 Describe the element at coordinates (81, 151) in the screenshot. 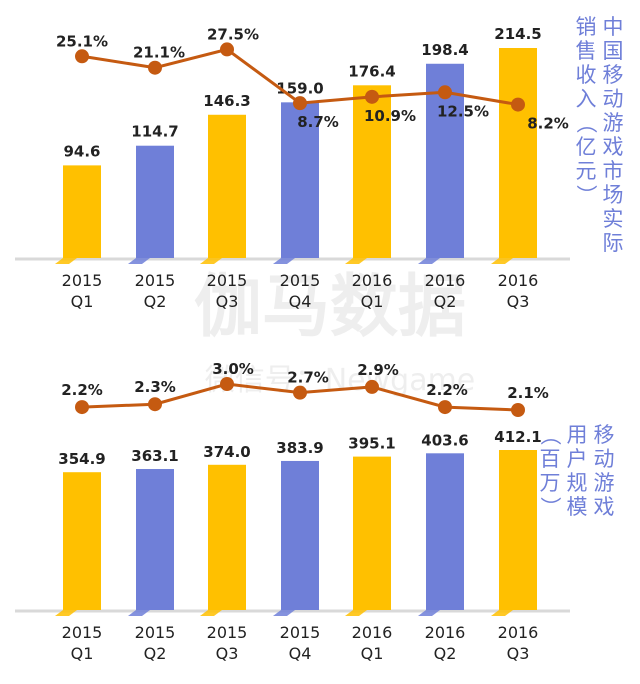

I see `bar-value-label: 94.6` at that location.